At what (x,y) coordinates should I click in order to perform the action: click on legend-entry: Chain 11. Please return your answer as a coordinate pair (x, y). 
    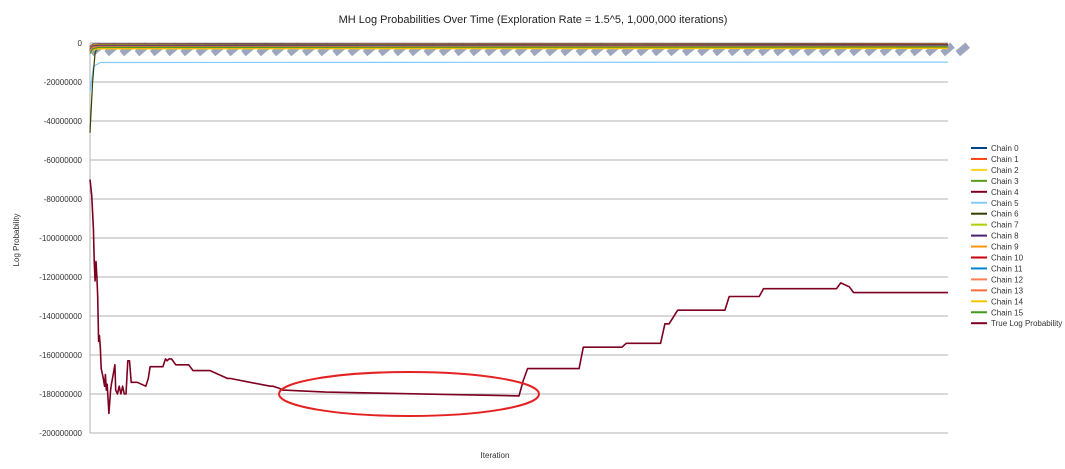
    Looking at the image, I should click on (1007, 268).